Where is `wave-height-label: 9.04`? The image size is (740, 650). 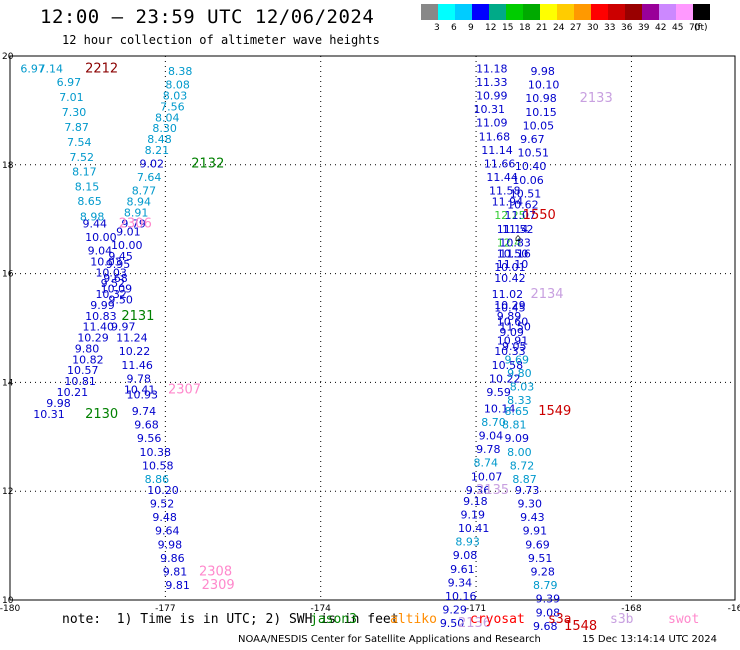 wave-height-label: 9.04 is located at coordinates (100, 251).